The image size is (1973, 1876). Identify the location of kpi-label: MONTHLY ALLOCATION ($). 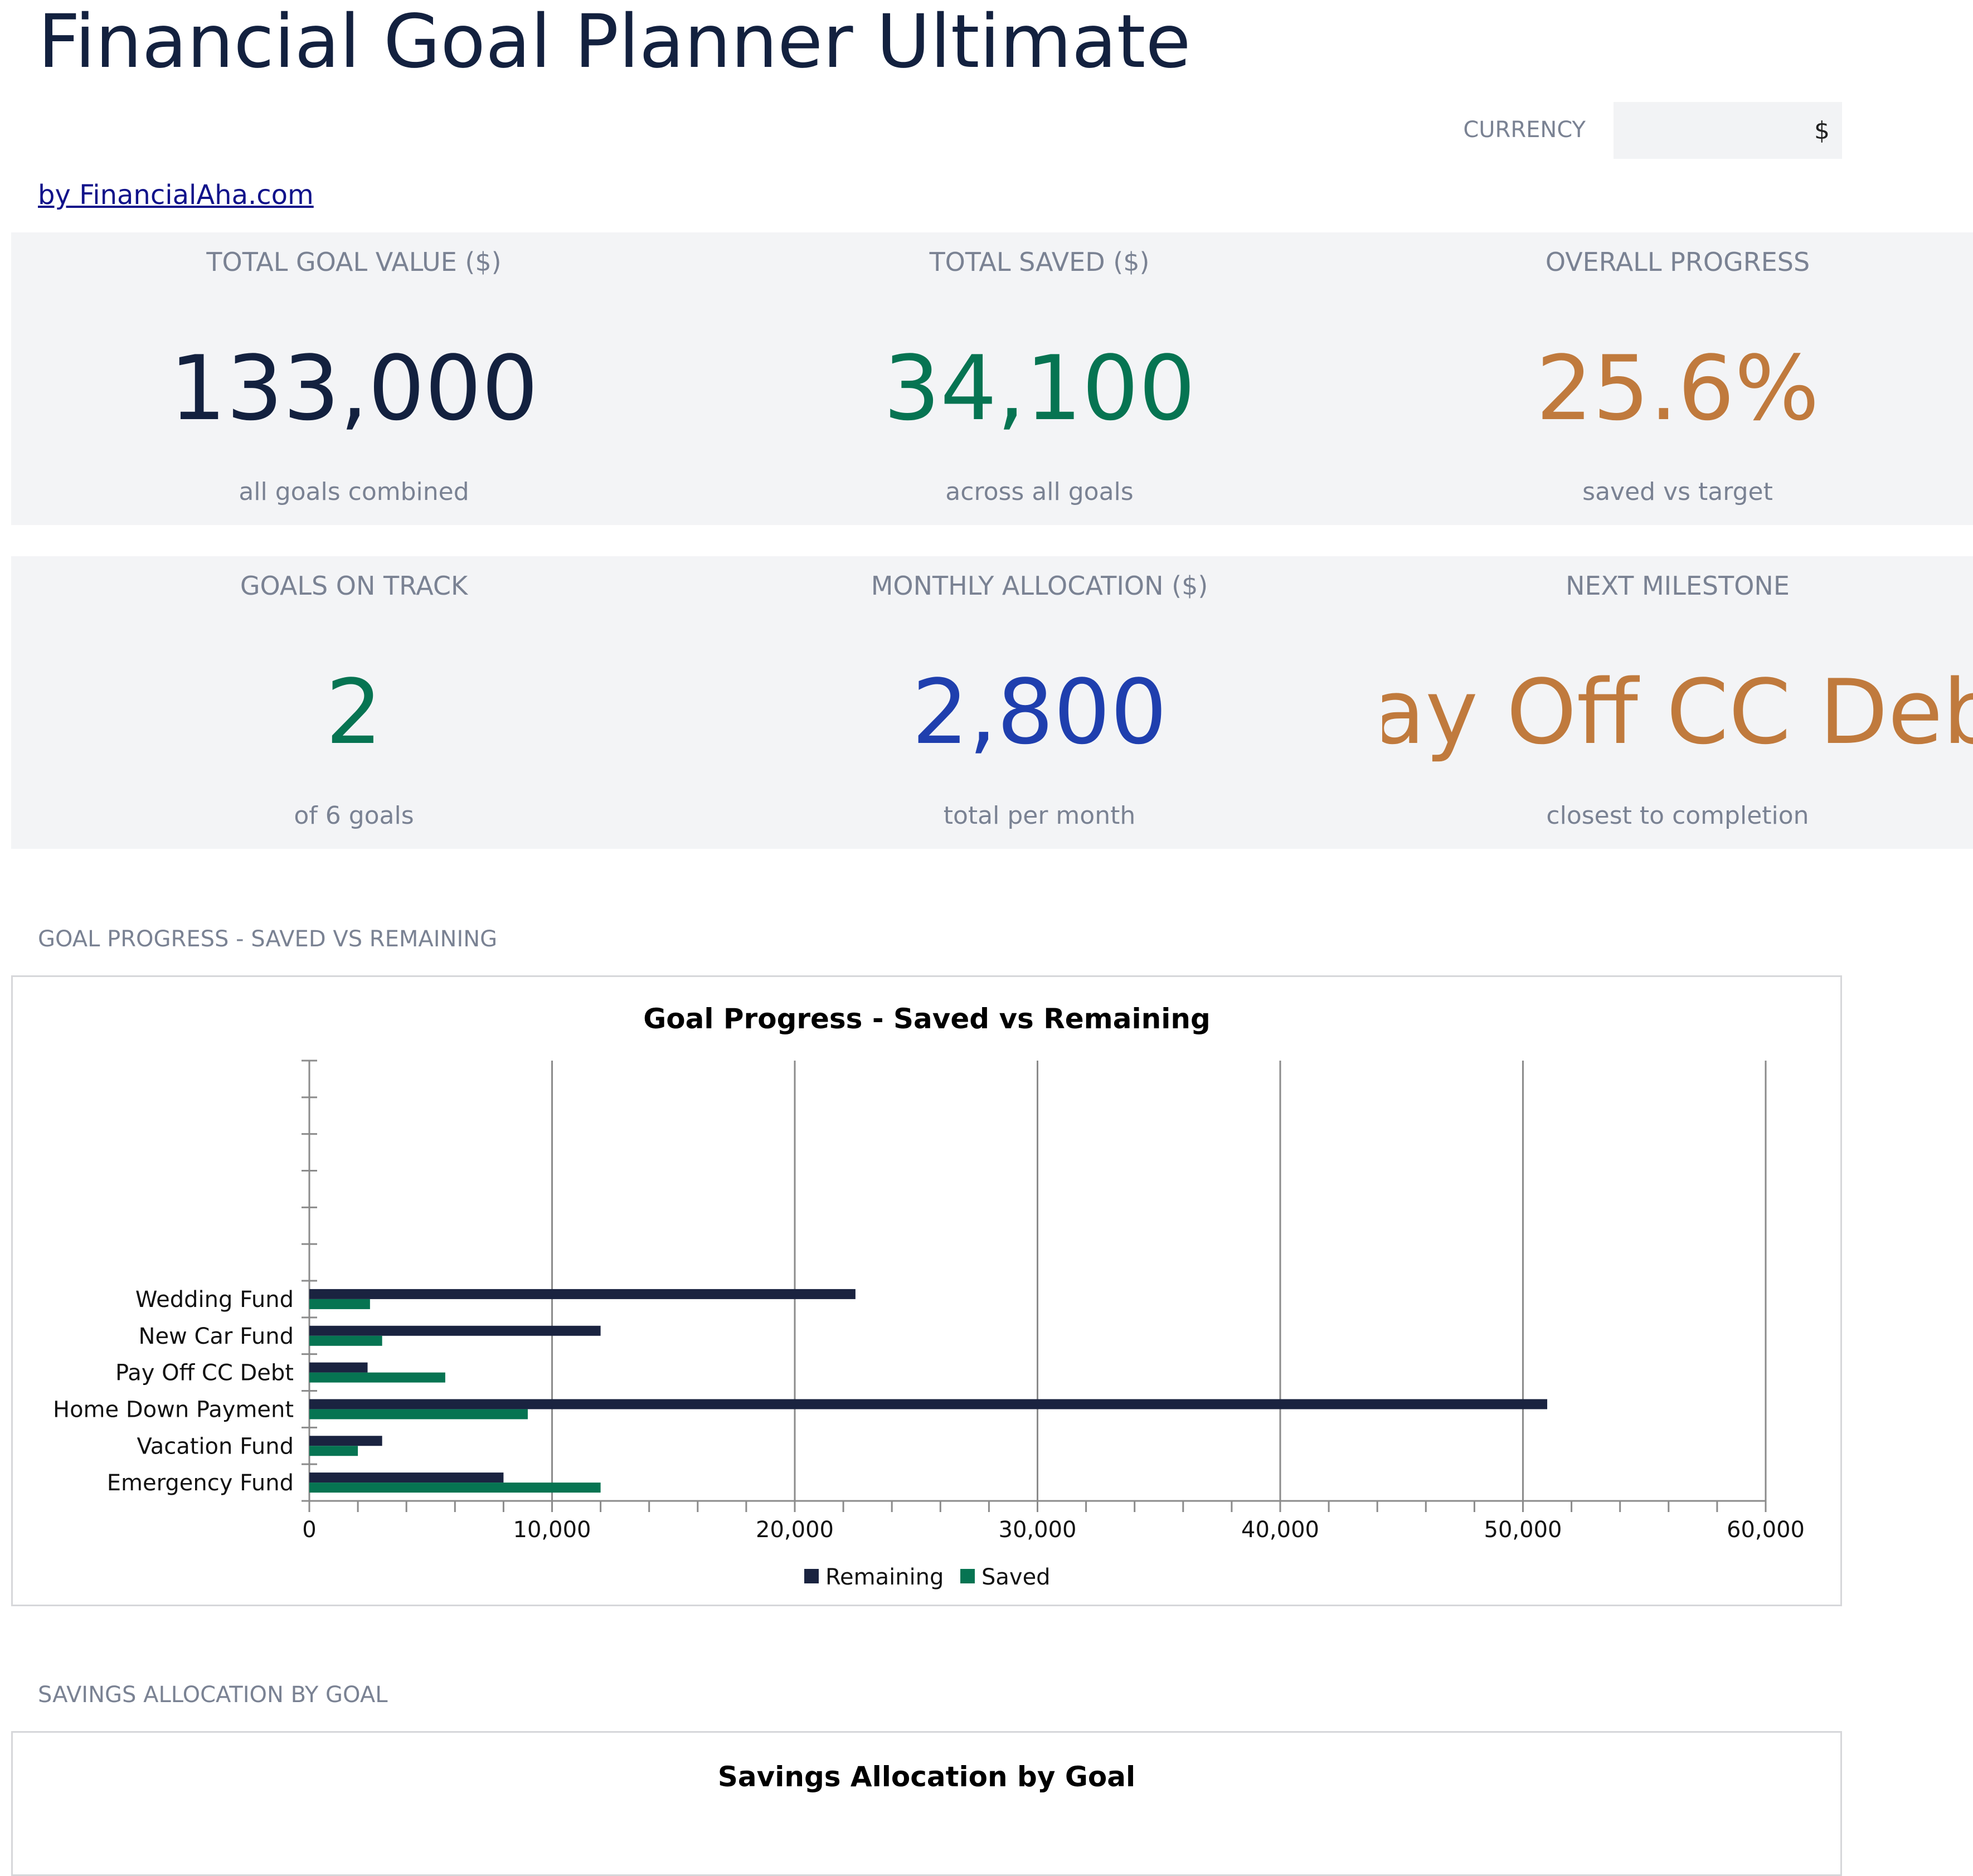
(1039, 586).